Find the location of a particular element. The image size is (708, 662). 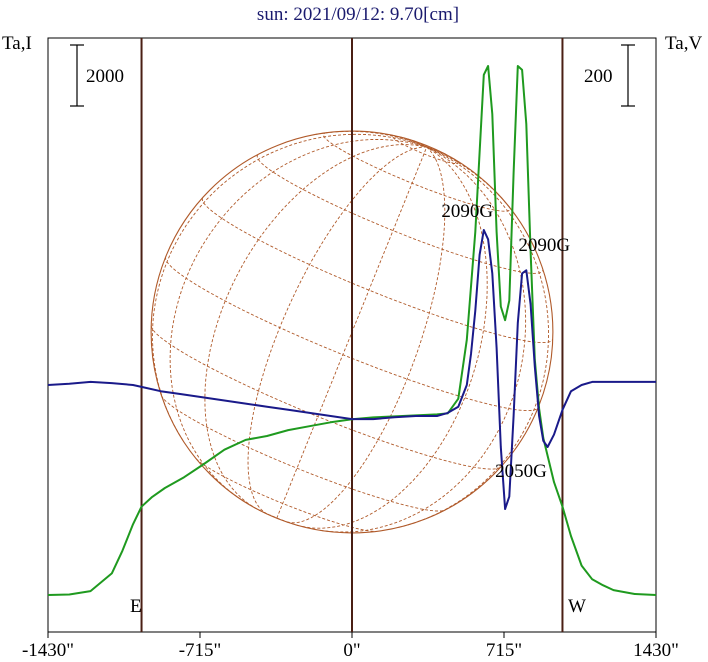

chart-title: sun: 2021/09/12: 9.70[cm] is located at coordinates (358, 14).